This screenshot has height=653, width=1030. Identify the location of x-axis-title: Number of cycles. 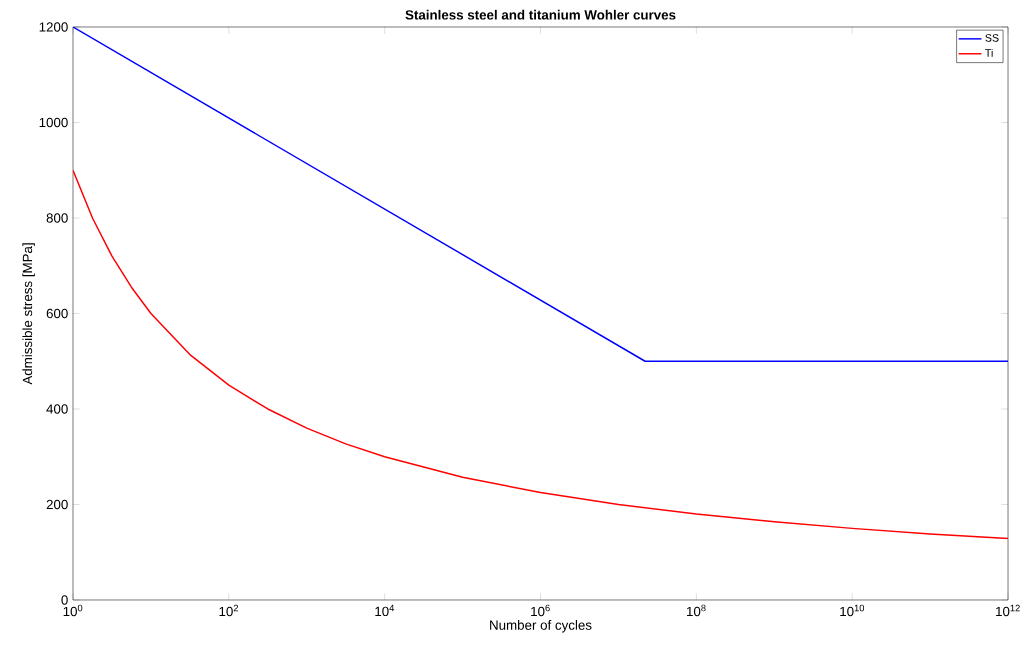
(541, 626).